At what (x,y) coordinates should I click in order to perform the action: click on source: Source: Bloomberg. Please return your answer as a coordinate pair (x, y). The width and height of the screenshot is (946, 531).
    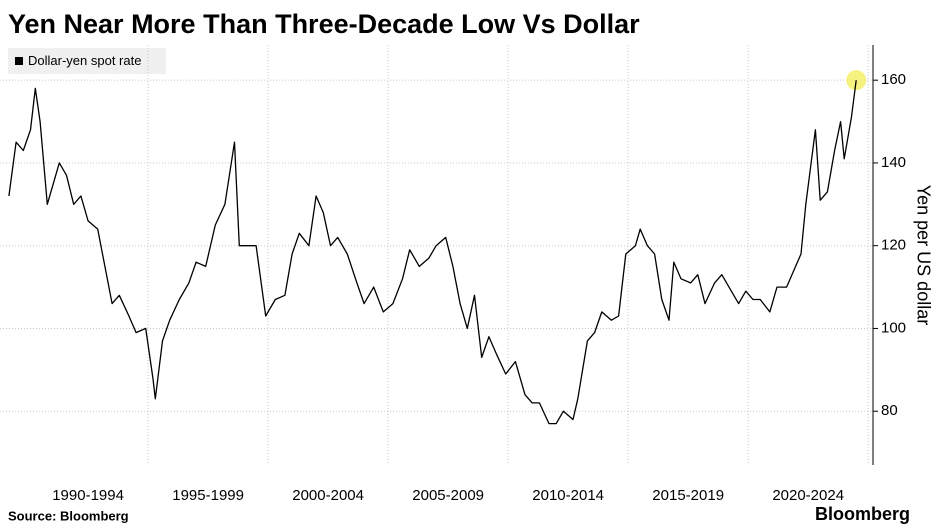
    Looking at the image, I should click on (68, 515).